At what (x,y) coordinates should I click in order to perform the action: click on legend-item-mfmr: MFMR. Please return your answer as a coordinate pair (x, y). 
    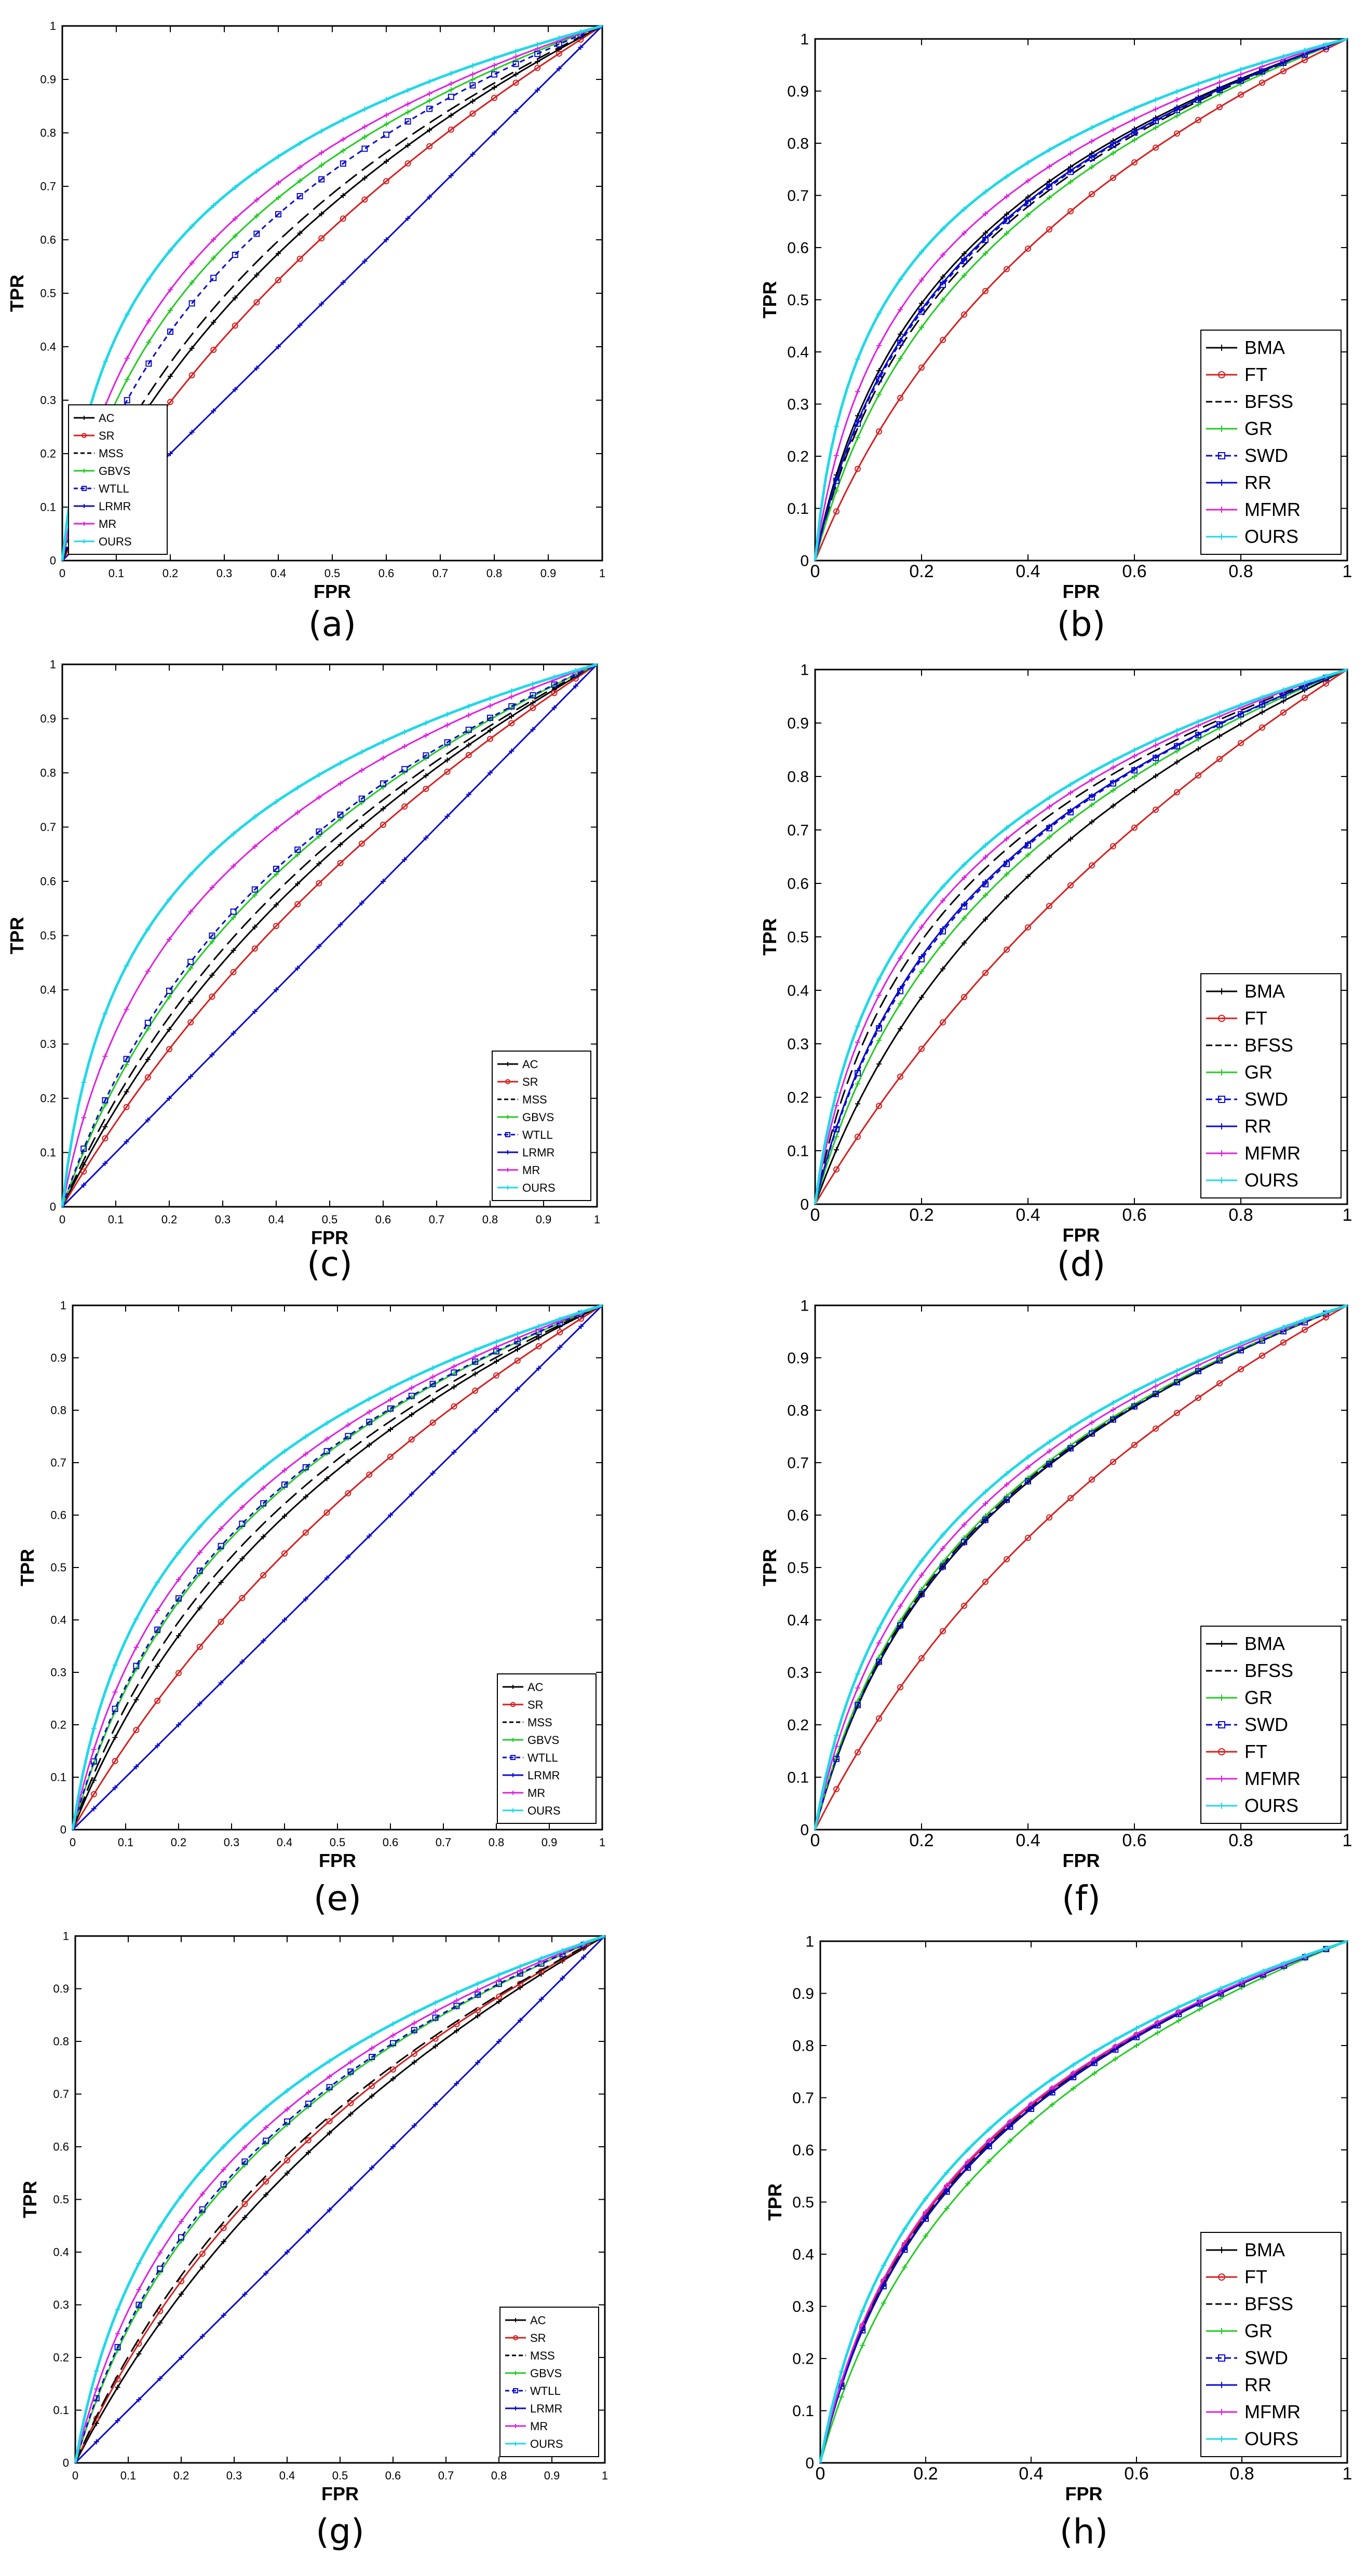
    Looking at the image, I should click on (1253, 1778).